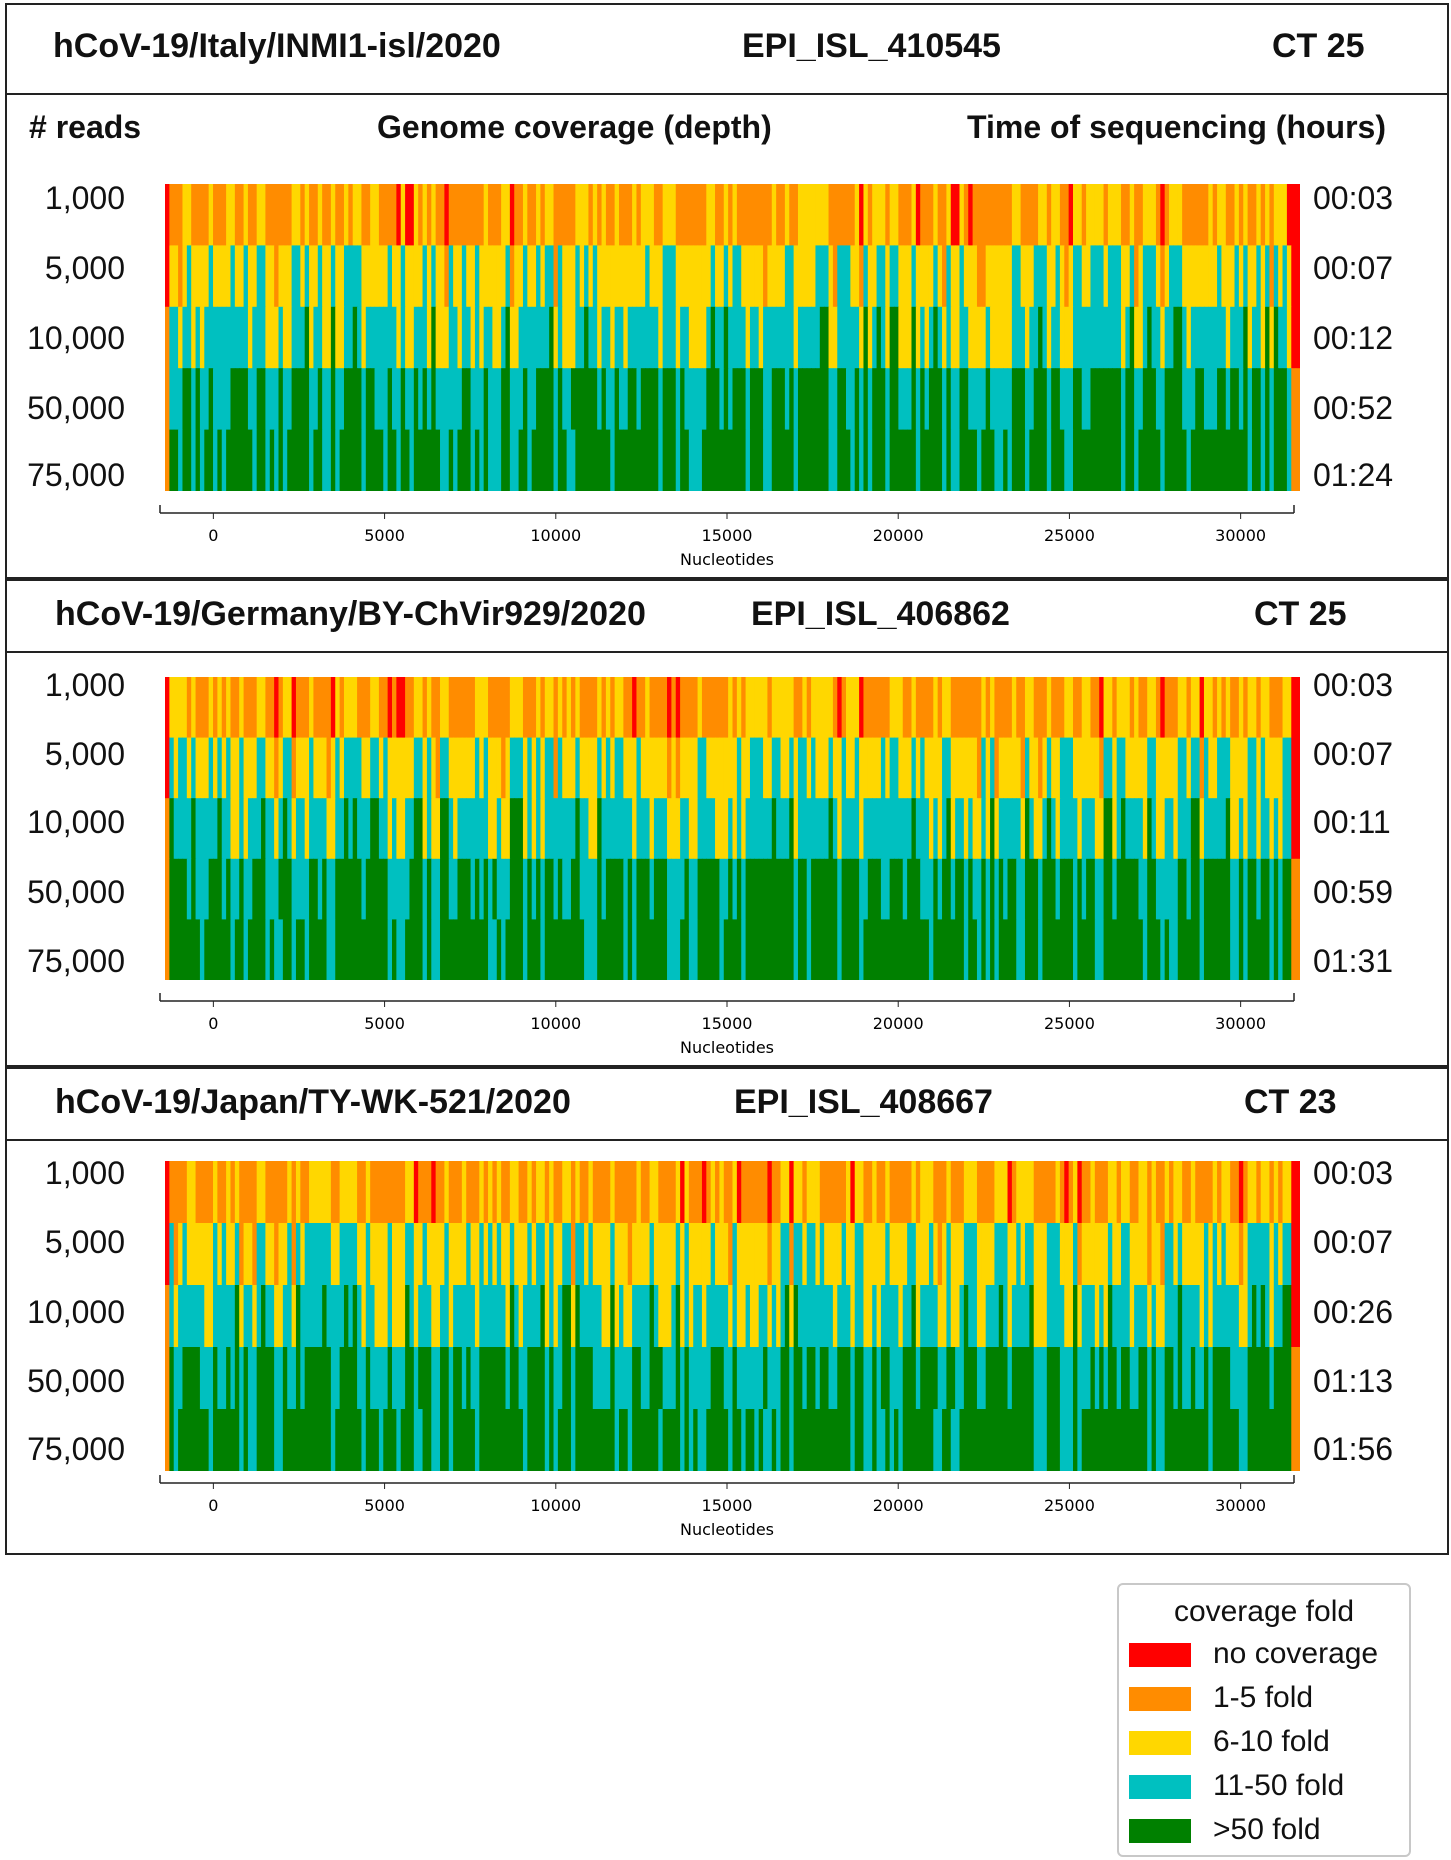 The height and width of the screenshot is (1860, 1451). I want to click on legend-label: >50 fold, so click(1267, 1829).